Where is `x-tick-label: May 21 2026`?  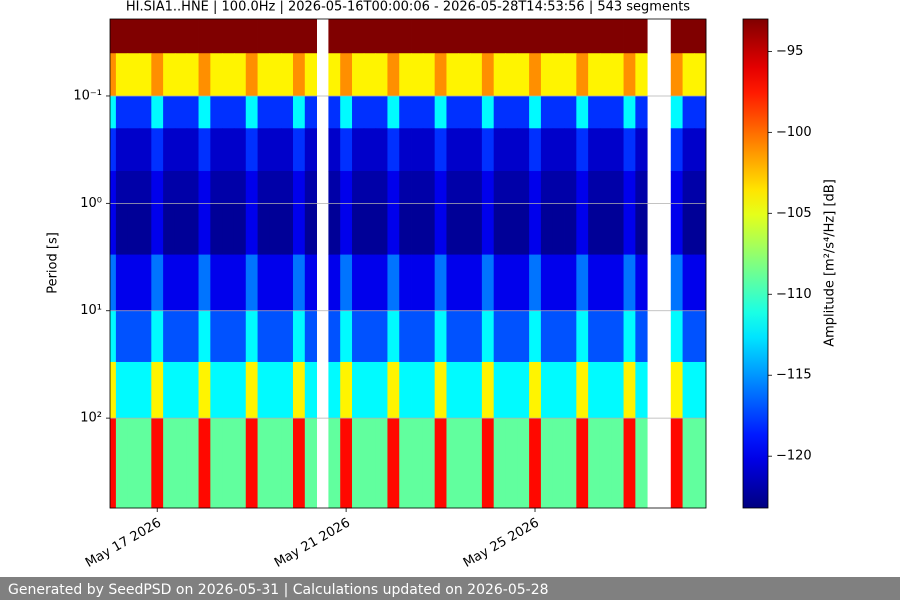 x-tick-label: May 21 2026 is located at coordinates (312, 543).